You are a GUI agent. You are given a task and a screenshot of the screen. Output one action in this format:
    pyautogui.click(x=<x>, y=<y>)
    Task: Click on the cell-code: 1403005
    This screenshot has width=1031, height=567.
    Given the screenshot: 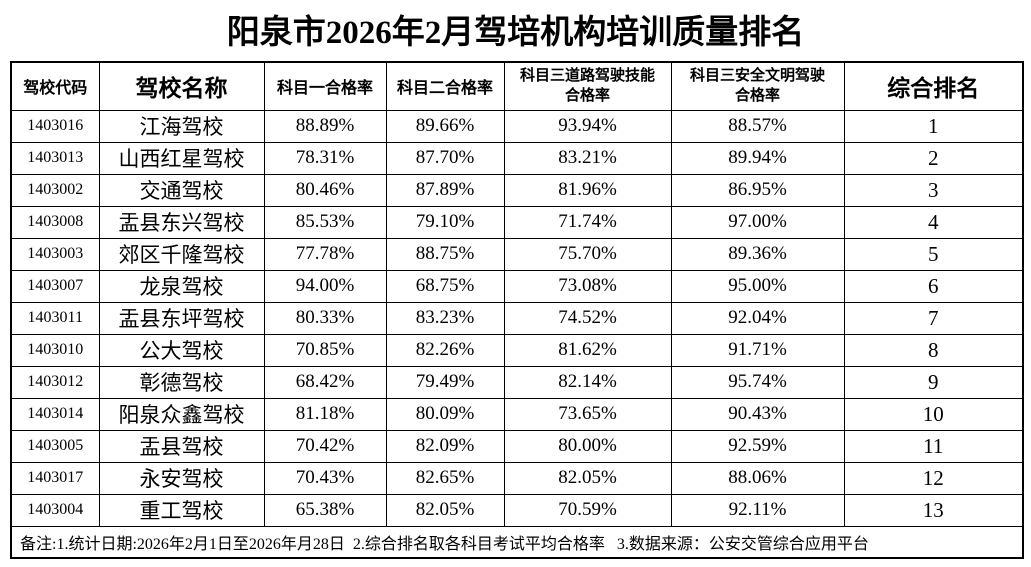 What is the action you would take?
    pyautogui.click(x=55, y=446)
    